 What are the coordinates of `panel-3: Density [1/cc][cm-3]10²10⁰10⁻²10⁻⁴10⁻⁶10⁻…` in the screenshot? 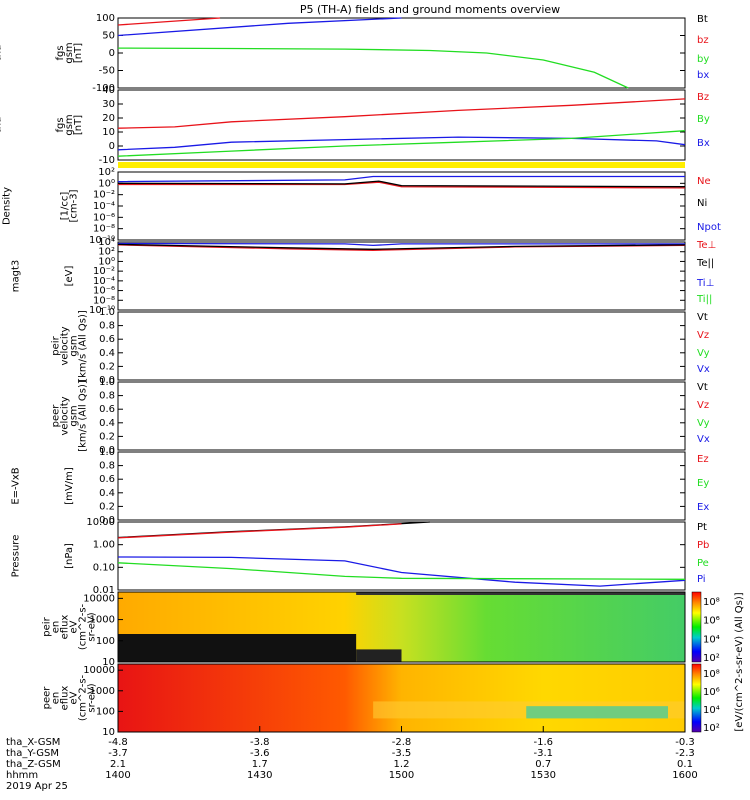 It's located at (361, 206).